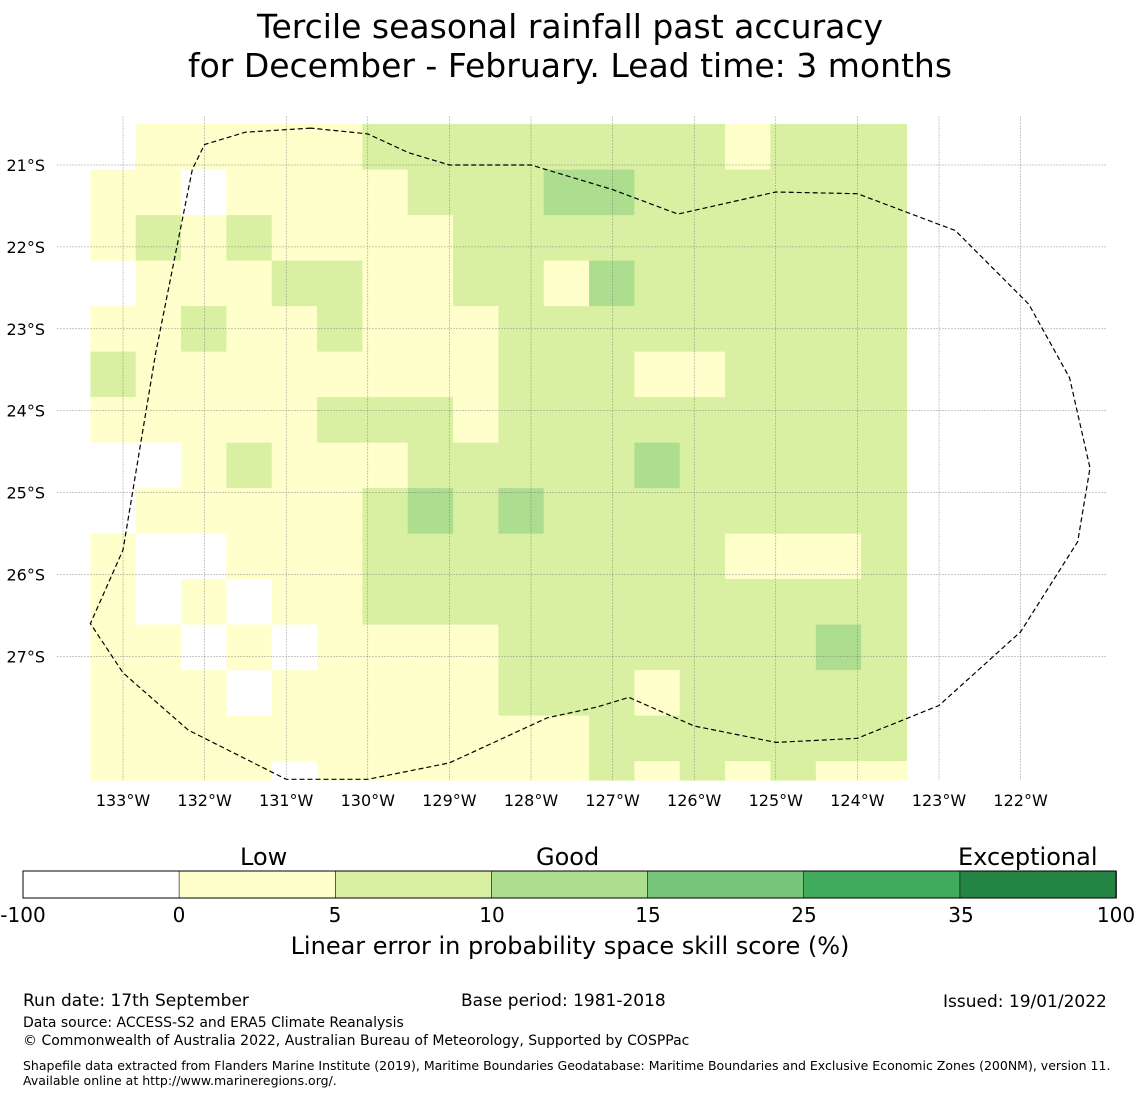  What do you see at coordinates (804, 915) in the screenshot?
I see `colorbar-tick: 25` at bounding box center [804, 915].